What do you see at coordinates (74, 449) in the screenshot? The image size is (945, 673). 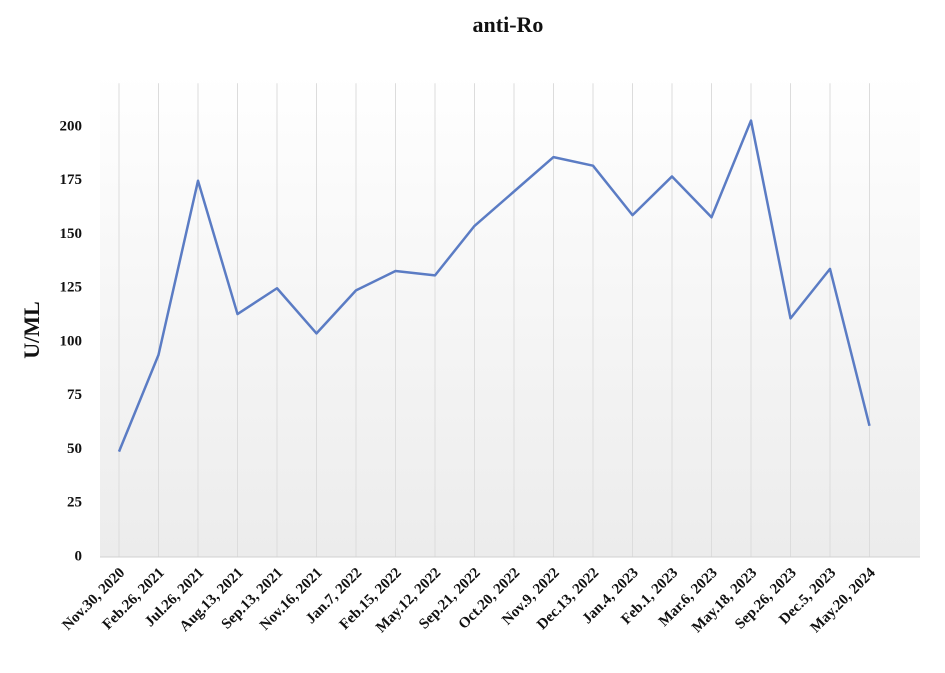 I see `y-tick-label: 50` at bounding box center [74, 449].